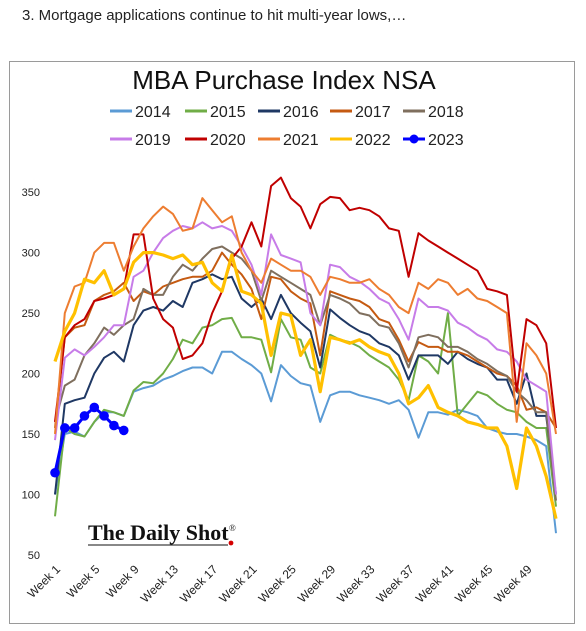 This screenshot has height=631, width=586. I want to click on y-tick-label: 300, so click(31, 254).